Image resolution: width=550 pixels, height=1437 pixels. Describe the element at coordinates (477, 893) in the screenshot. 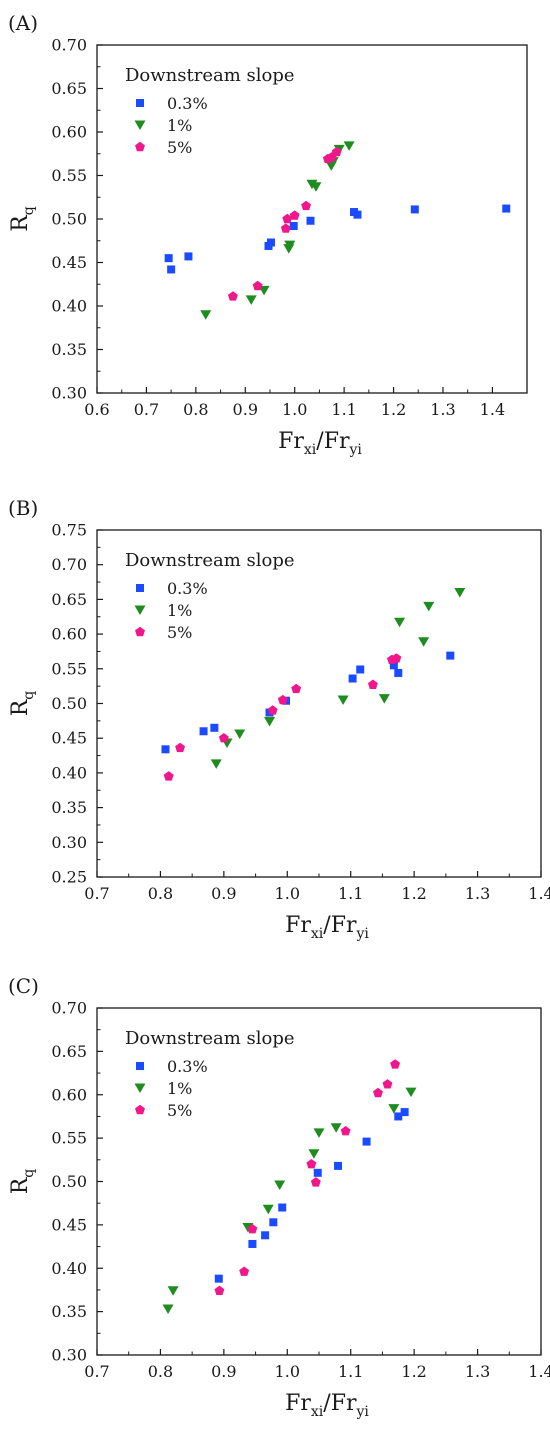

I see `x-tick-label: 1.3` at that location.